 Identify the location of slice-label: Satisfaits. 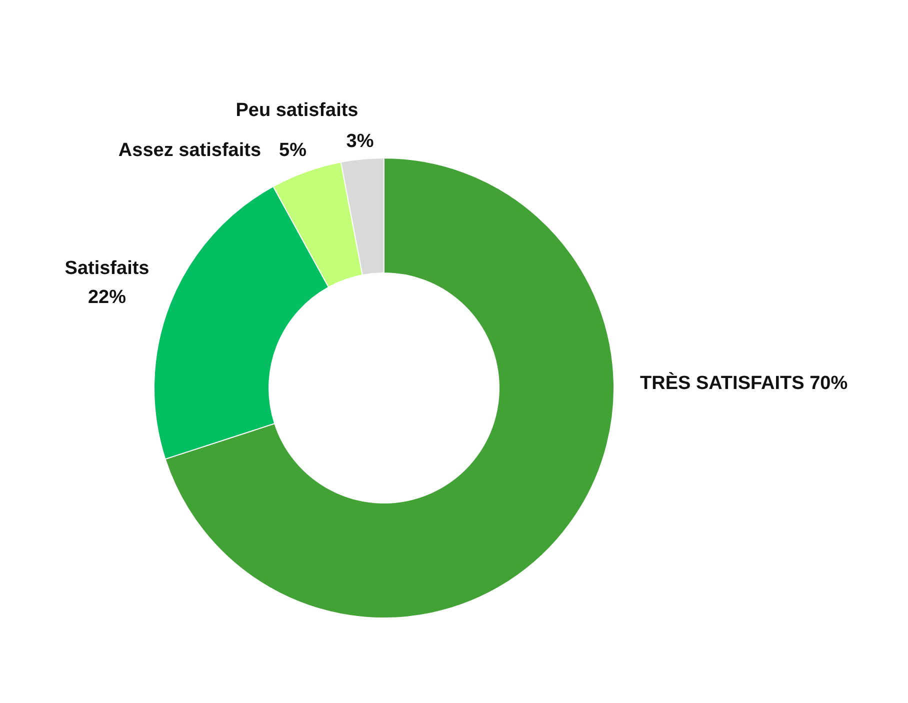
(107, 268).